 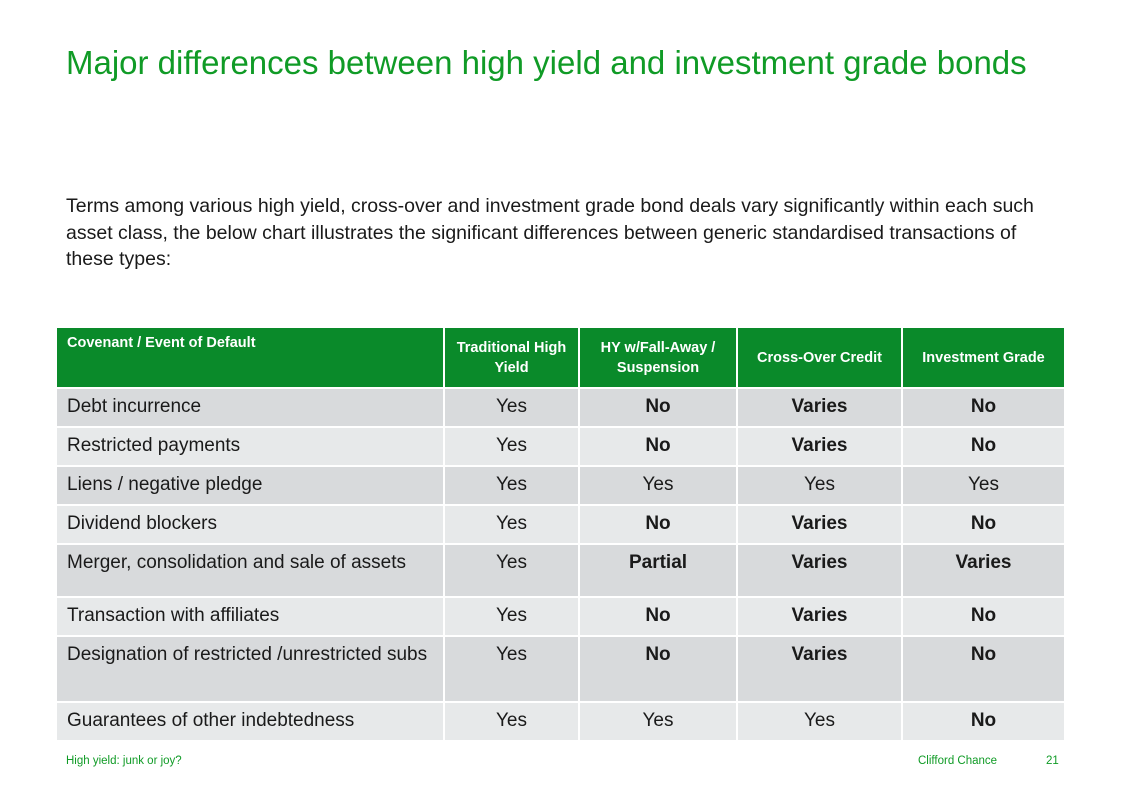 What do you see at coordinates (251, 525) in the screenshot?
I see `row-label: Dividend blockers` at bounding box center [251, 525].